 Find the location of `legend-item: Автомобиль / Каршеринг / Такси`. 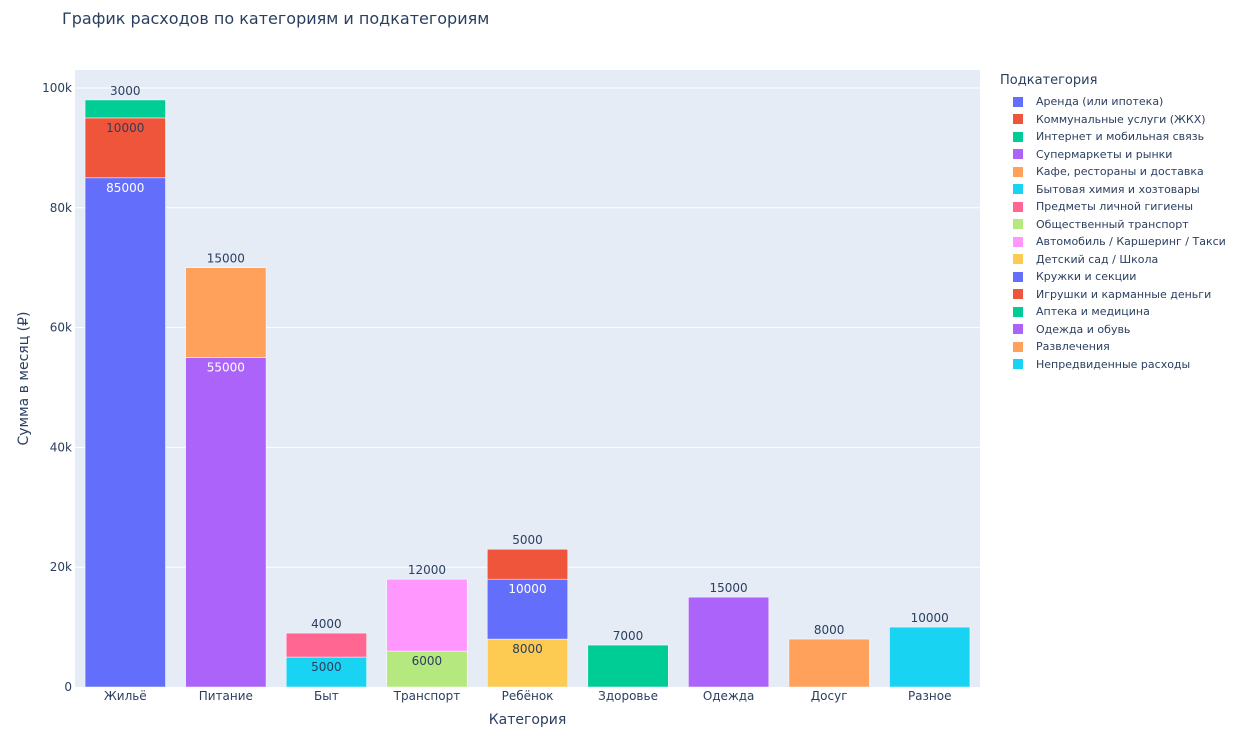

legend-item: Автомобиль / Каршеринг / Такси is located at coordinates (1113, 242).